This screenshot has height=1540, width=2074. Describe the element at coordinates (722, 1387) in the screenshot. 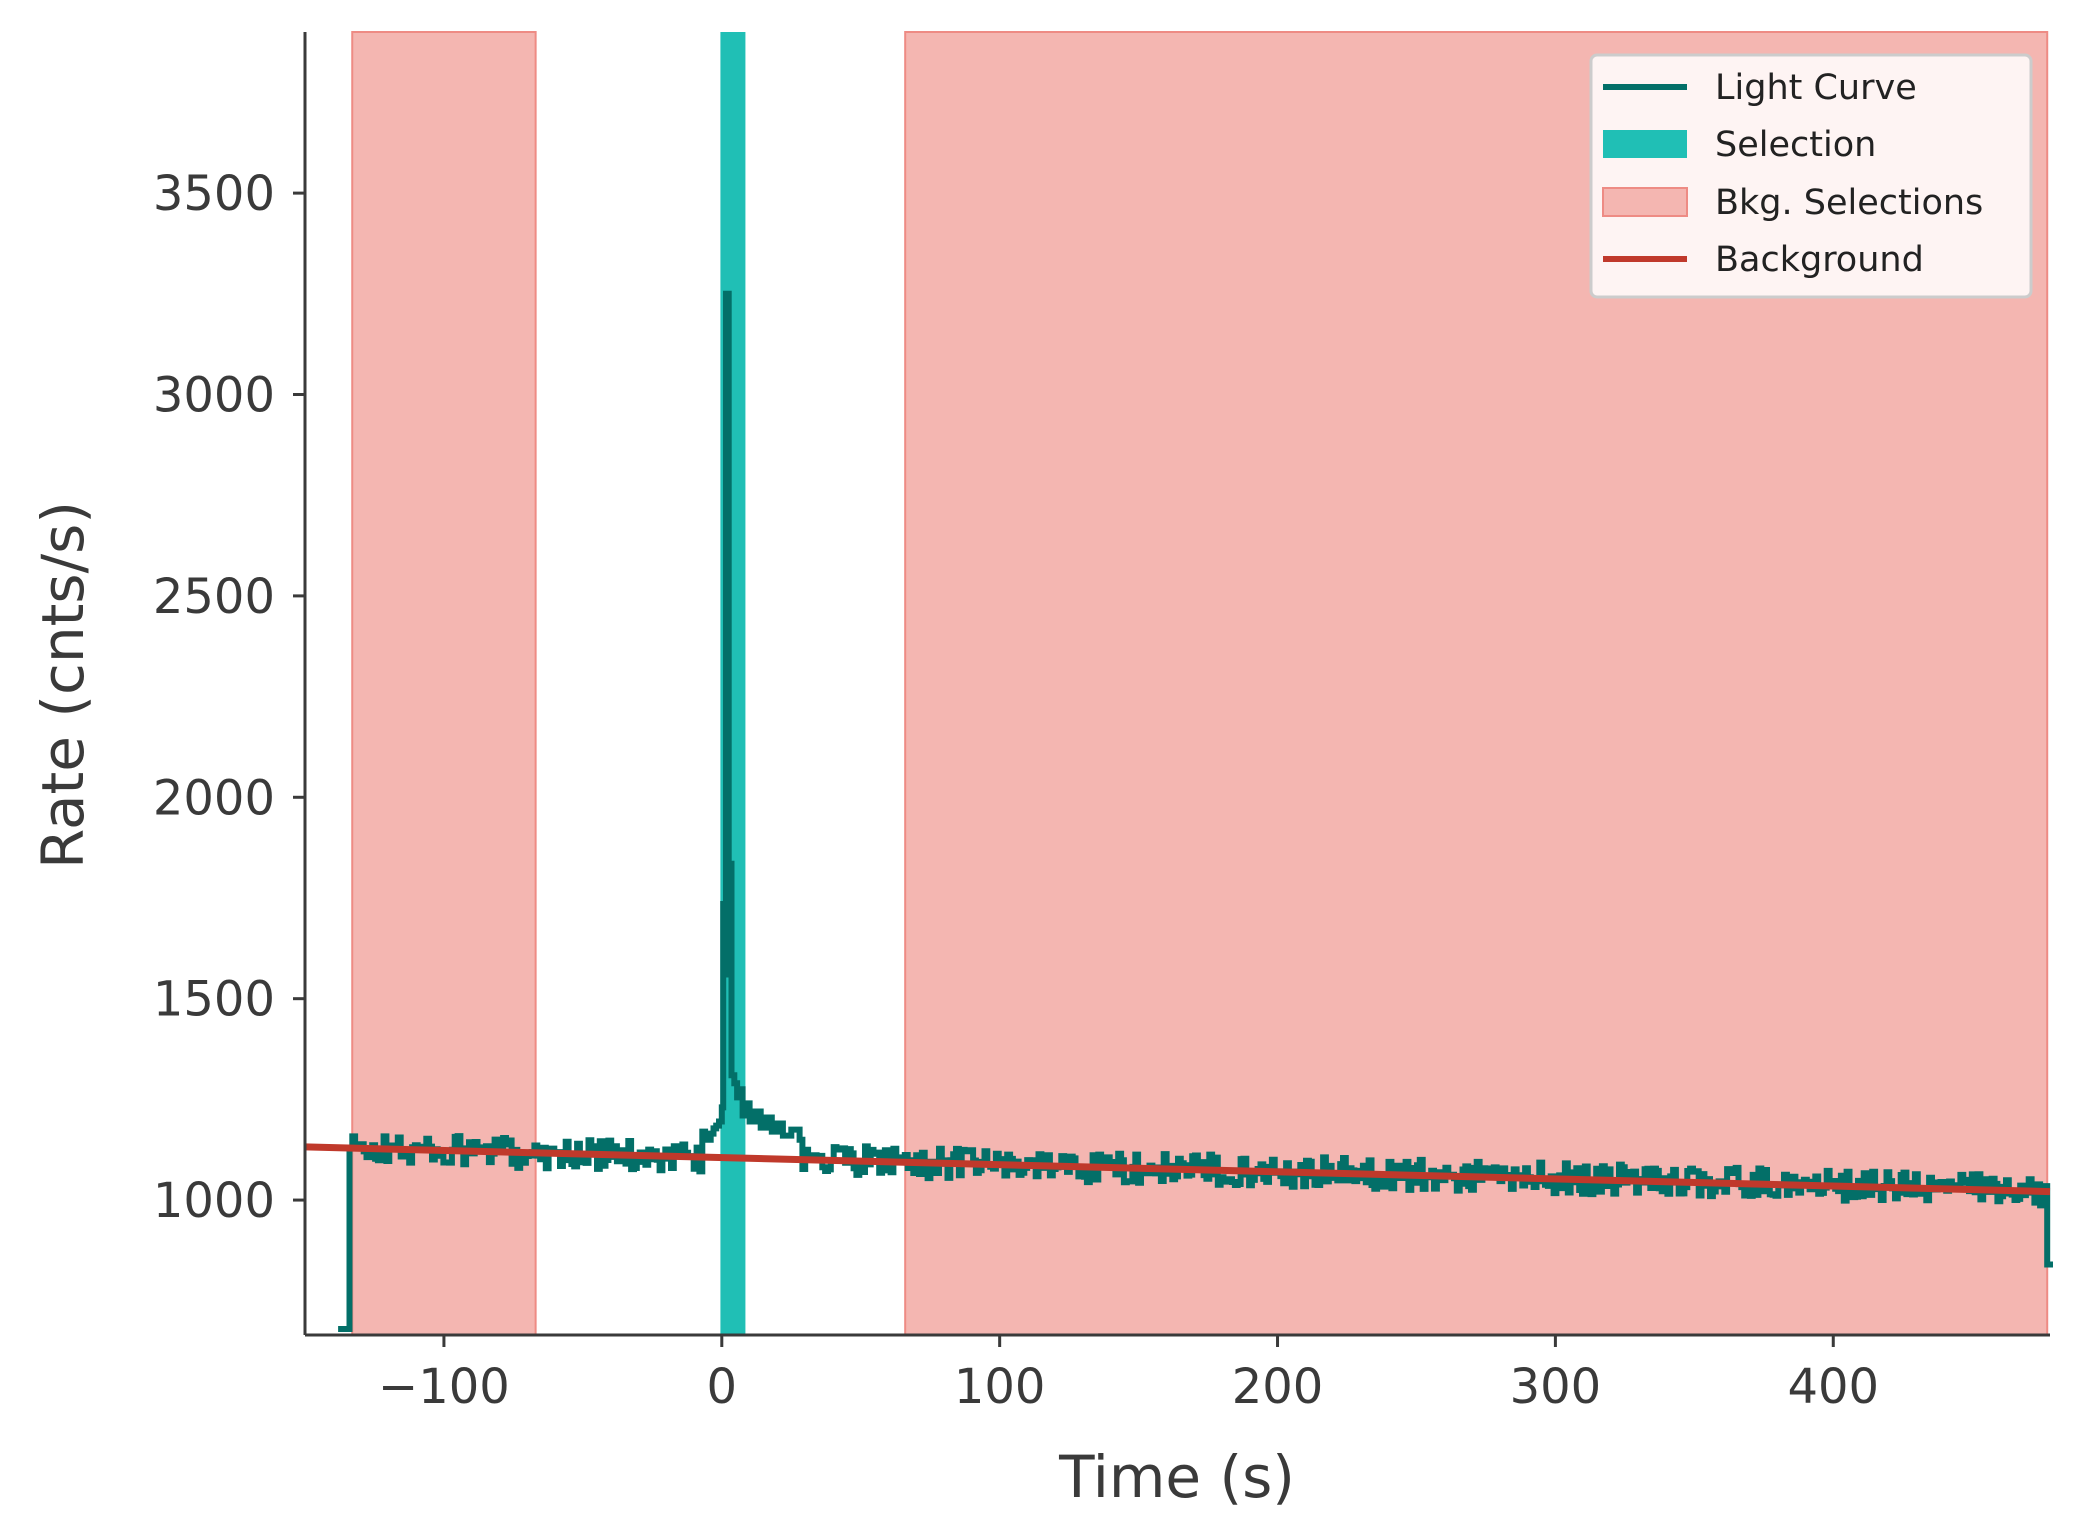

I see `x-tick-label: 0` at that location.